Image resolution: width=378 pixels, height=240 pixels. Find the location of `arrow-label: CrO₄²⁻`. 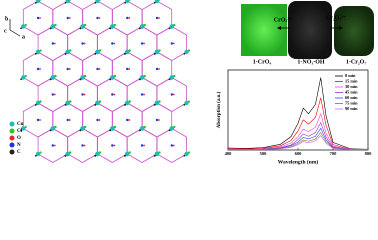

arrow-label: CrO₄²⁻ is located at coordinates (283, 20).